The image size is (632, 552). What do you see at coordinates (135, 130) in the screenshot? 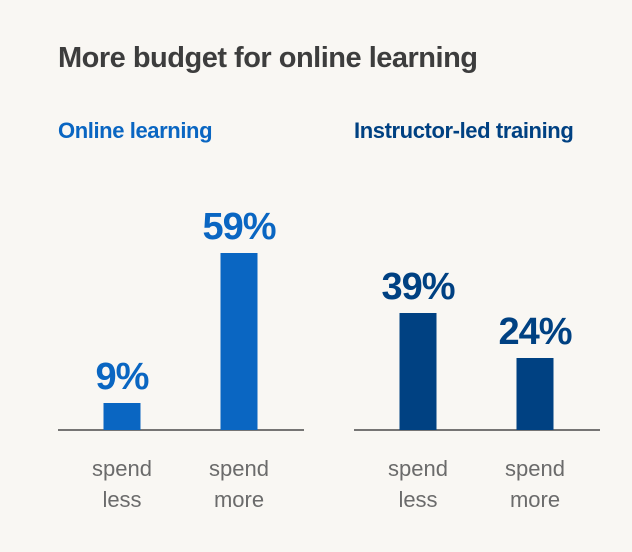
I see `chart-title-online-learning: Online learning` at bounding box center [135, 130].